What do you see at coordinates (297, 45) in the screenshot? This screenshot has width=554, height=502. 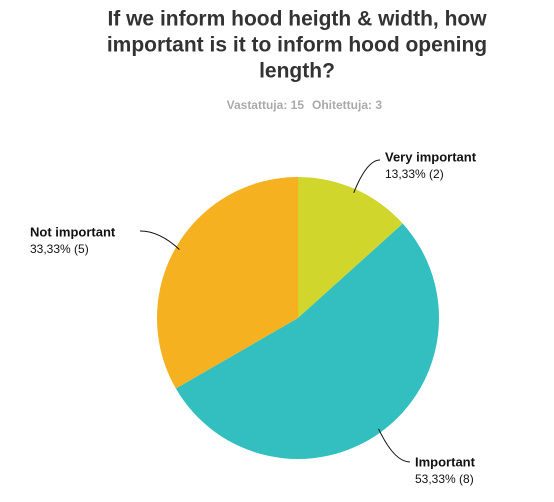 I see `chart-title: important is it to inform hood opening` at bounding box center [297, 45].